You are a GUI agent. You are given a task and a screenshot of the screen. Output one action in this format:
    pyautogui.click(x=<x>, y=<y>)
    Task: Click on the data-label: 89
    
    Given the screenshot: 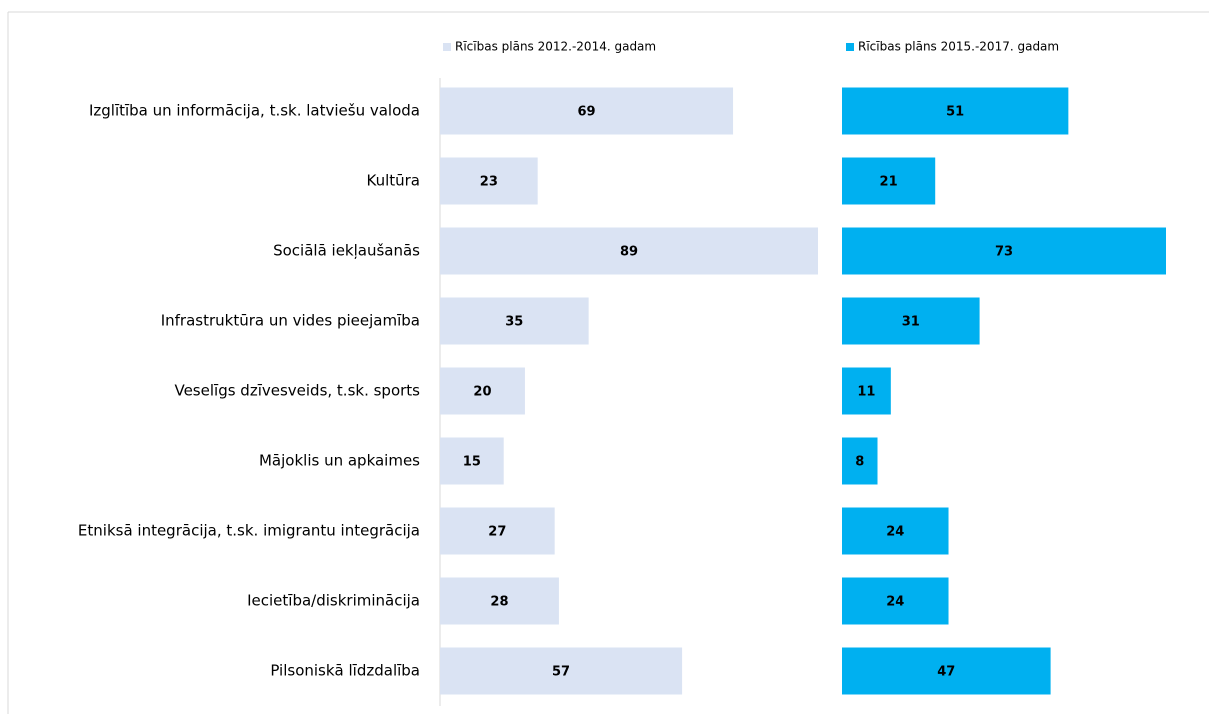 What is the action you would take?
    pyautogui.click(x=629, y=252)
    